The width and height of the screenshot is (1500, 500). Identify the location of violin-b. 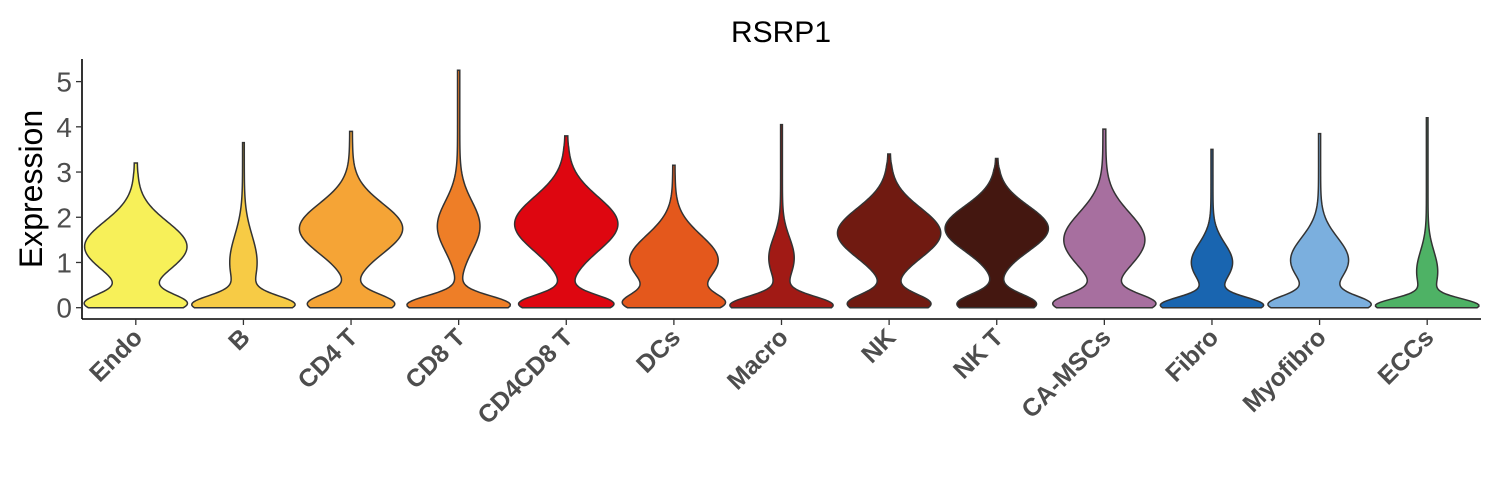
(243, 225).